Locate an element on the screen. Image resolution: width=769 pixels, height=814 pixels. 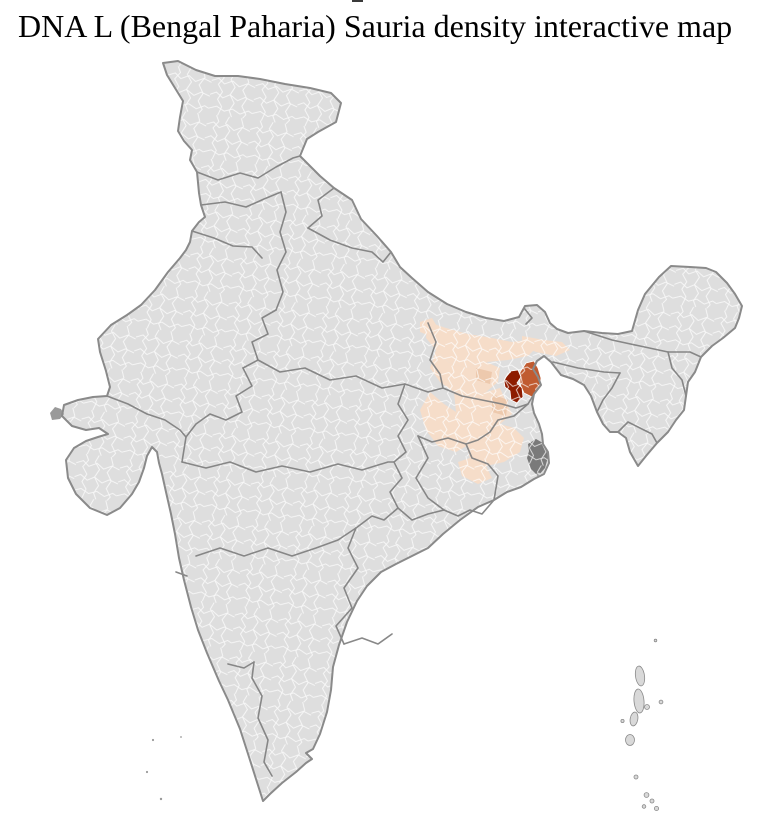
top-edge-artifact is located at coordinates (357, 1).